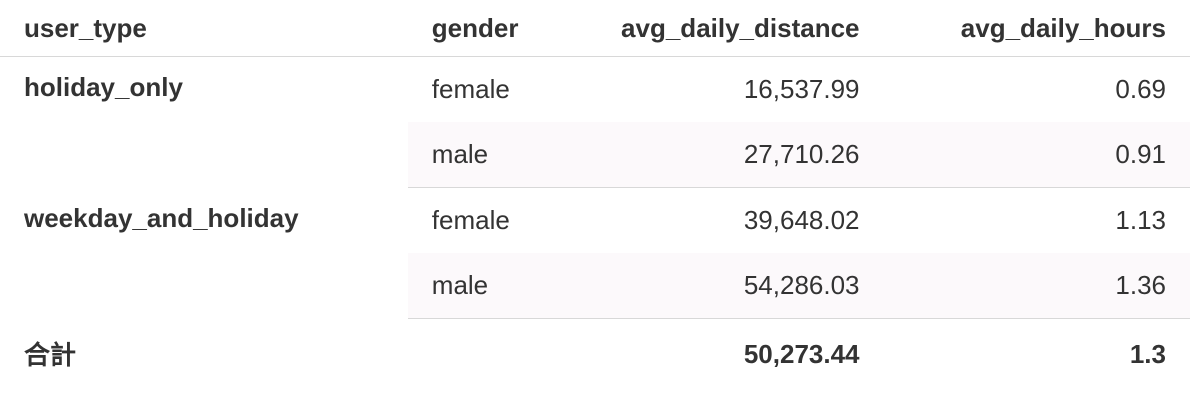 The height and width of the screenshot is (402, 1200). Describe the element at coordinates (1036, 28) in the screenshot. I see `column-header: avg_daily_hours` at that location.